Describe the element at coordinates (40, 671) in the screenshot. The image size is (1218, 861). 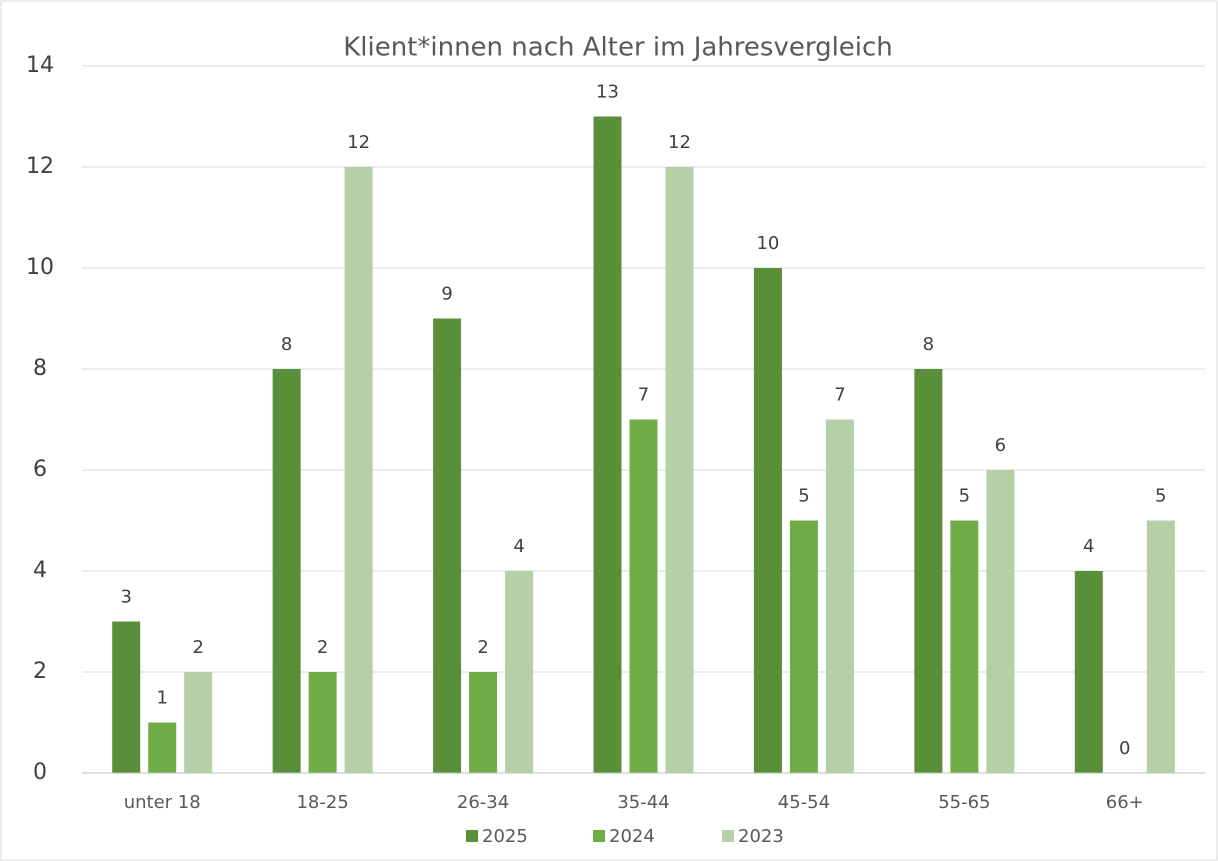
I see `y-tick-label: 2` at that location.